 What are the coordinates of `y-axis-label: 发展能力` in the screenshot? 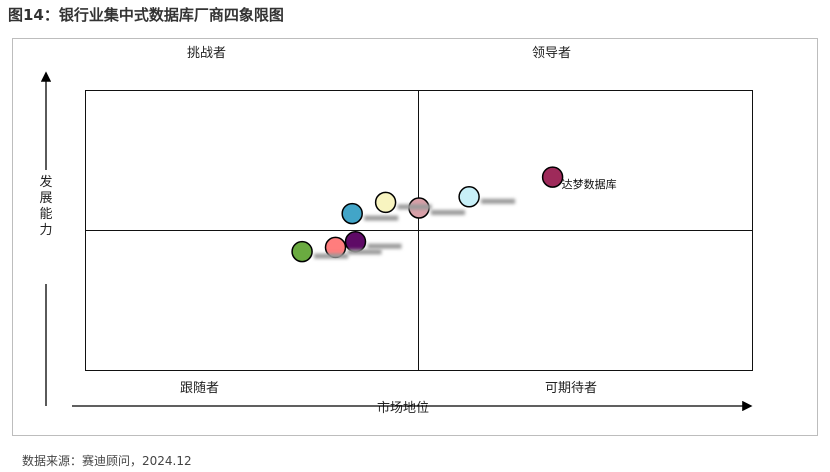 It's located at (46, 206).